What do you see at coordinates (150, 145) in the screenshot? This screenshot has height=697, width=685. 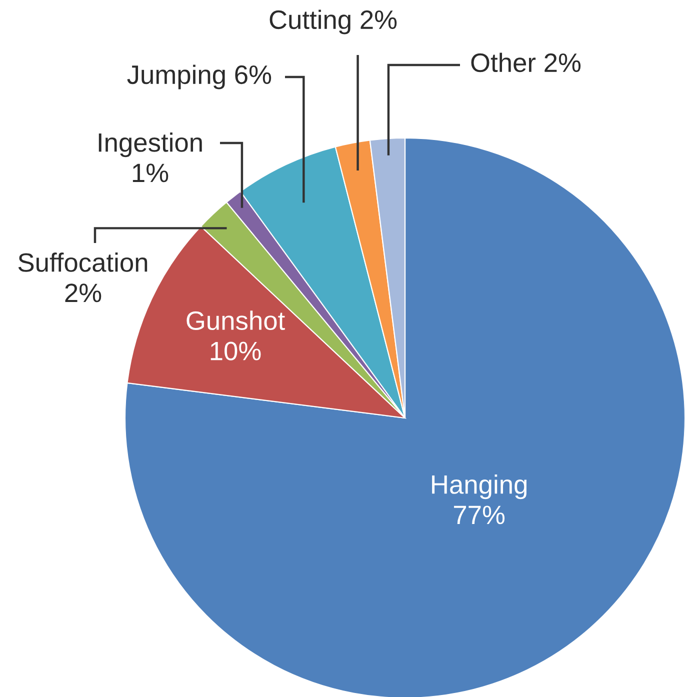 I see `slice-label: Ingestion` at bounding box center [150, 145].